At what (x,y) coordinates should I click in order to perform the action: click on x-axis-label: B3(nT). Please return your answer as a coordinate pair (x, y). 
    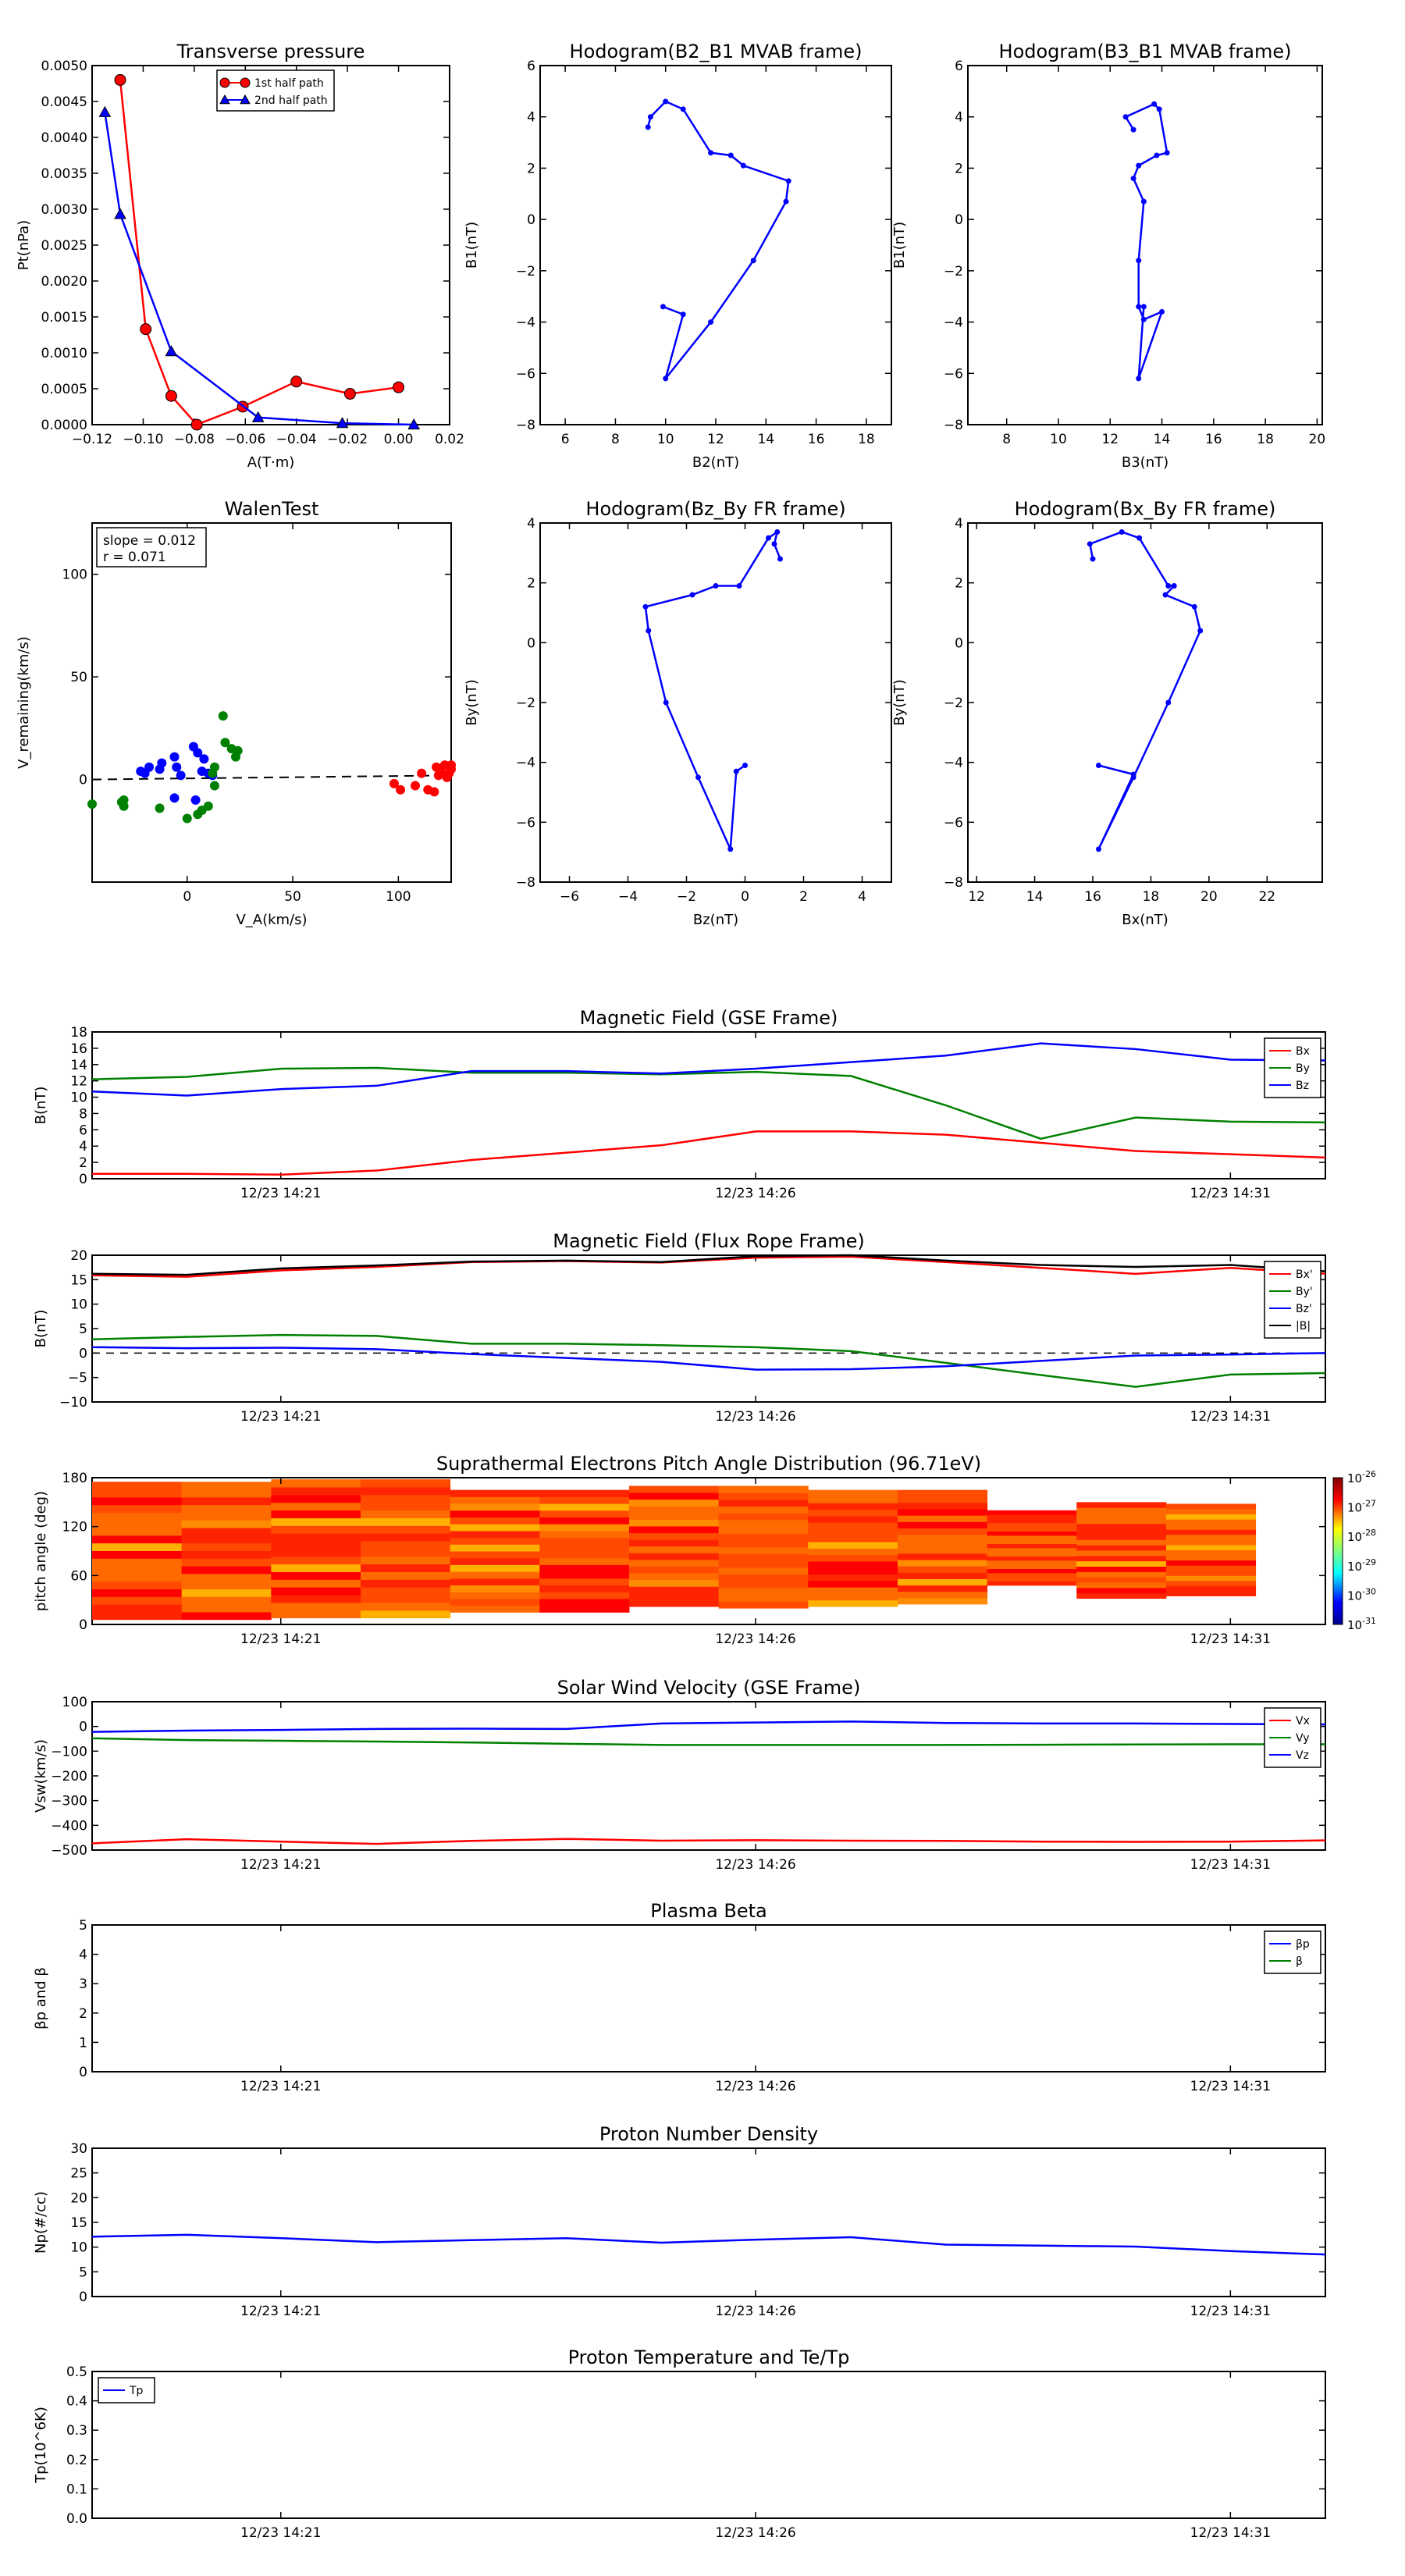
    Looking at the image, I should click on (1145, 462).